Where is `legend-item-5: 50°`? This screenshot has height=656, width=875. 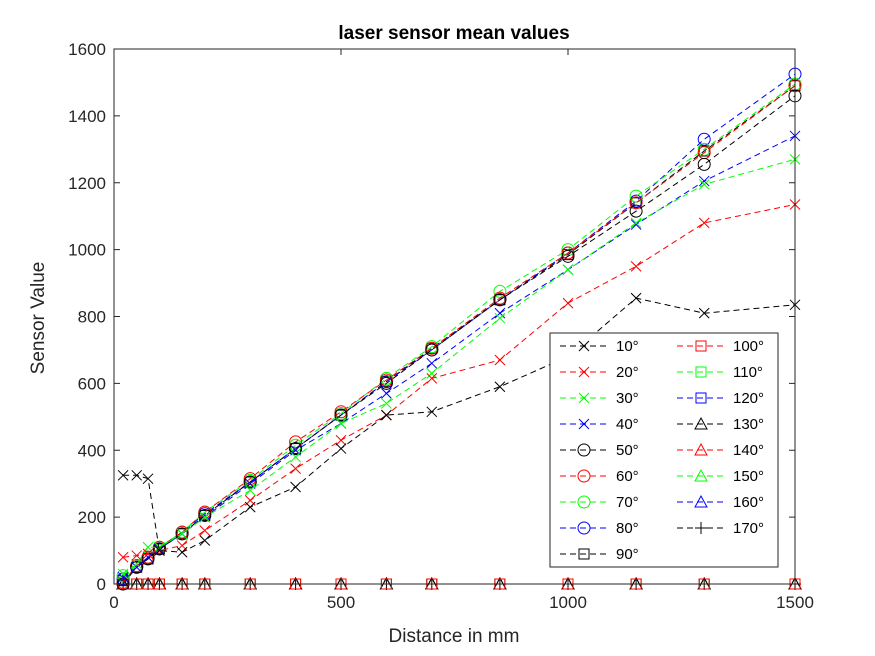
legend-item-5: 50° is located at coordinates (599, 450).